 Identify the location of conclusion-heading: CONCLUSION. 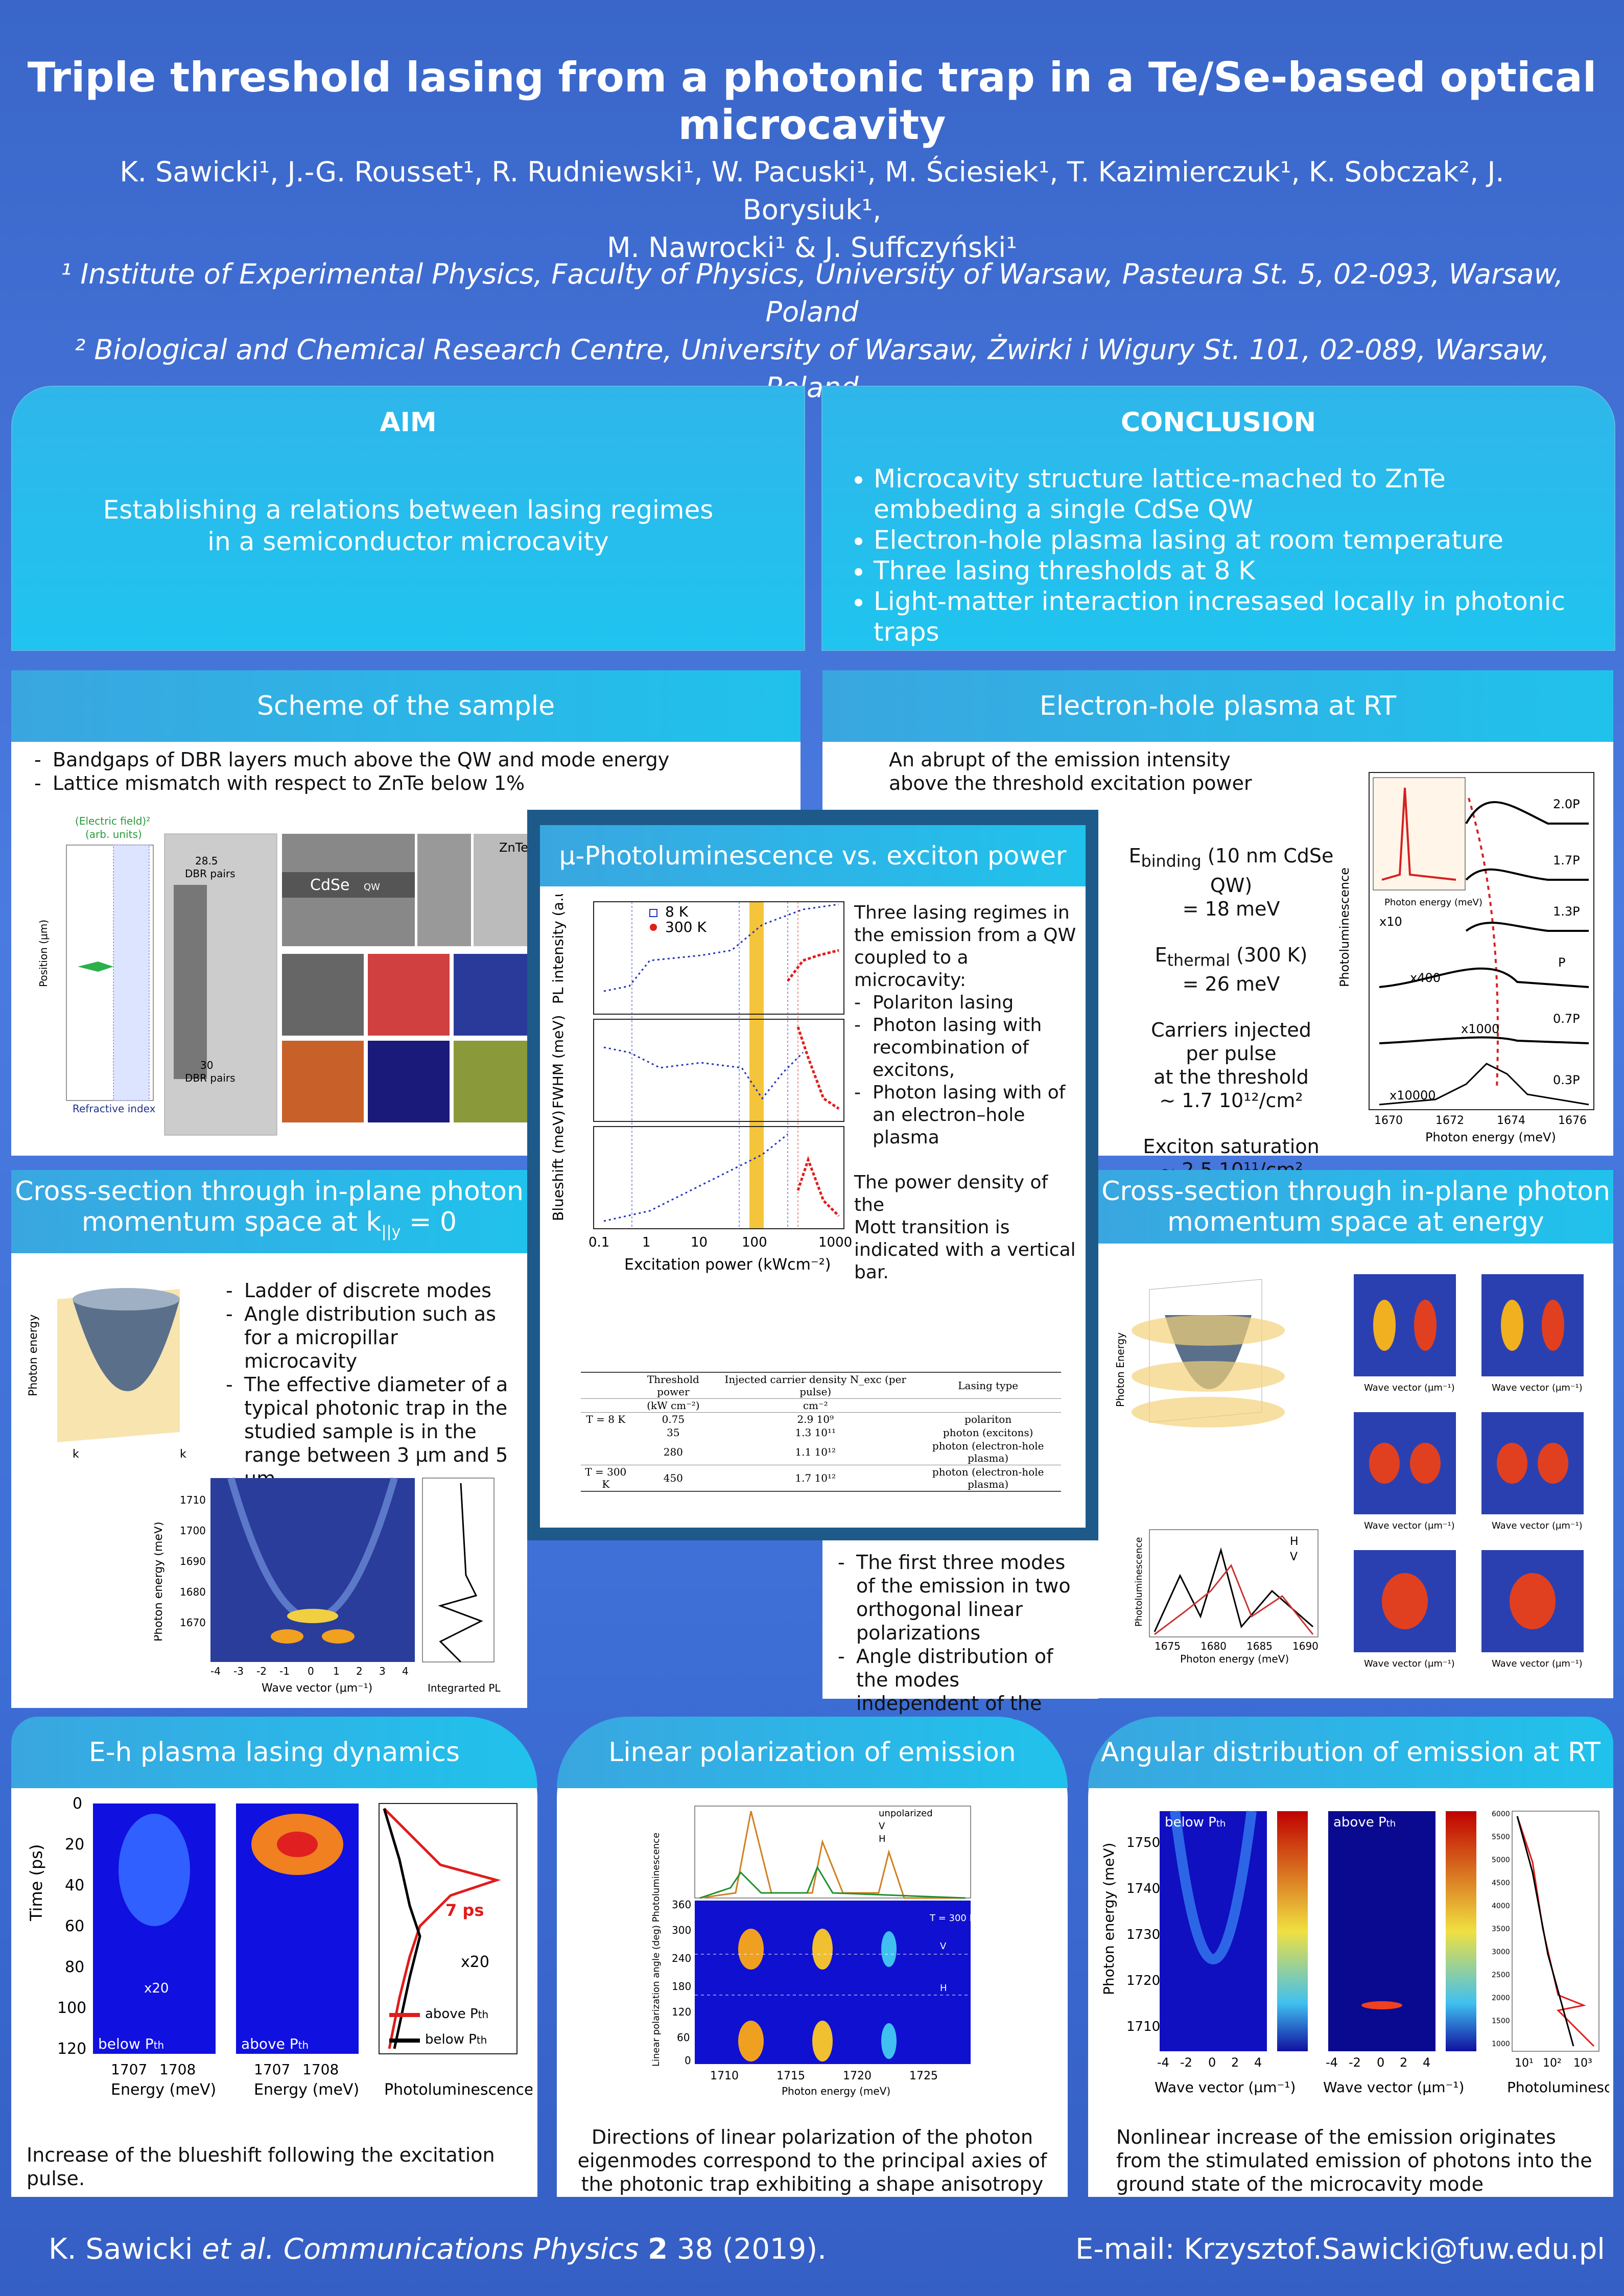
(1218, 422).